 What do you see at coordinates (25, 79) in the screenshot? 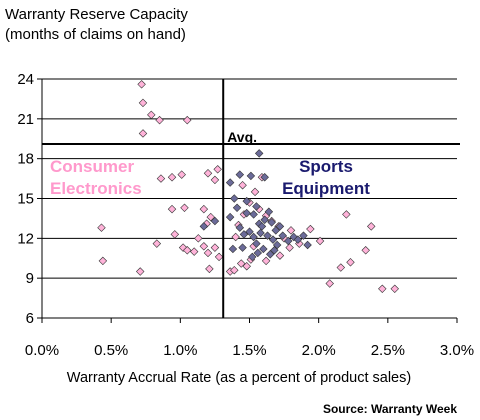
I see `y-tick-label: 24` at bounding box center [25, 79].